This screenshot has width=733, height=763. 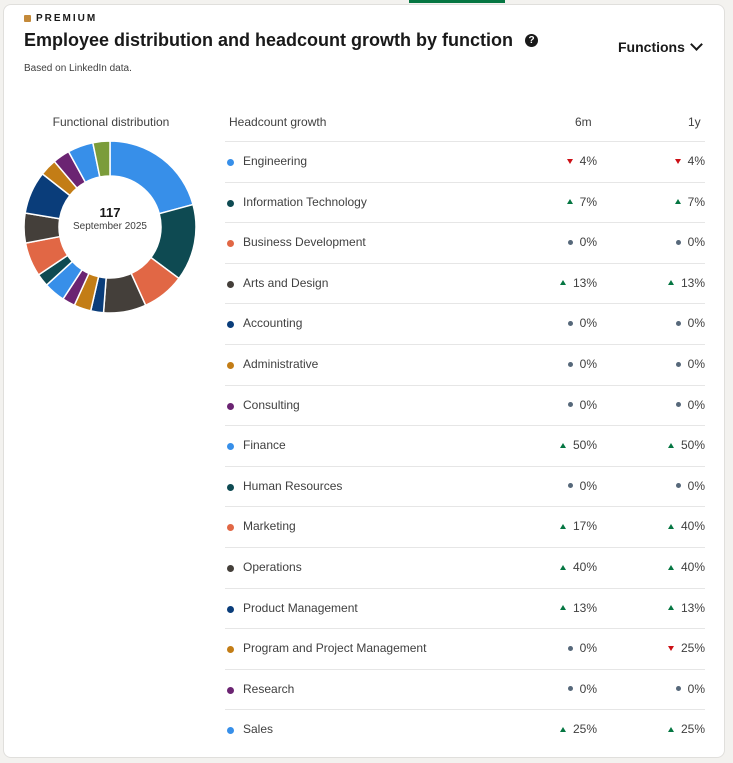 I want to click on growth-6m: 40%, so click(x=578, y=567).